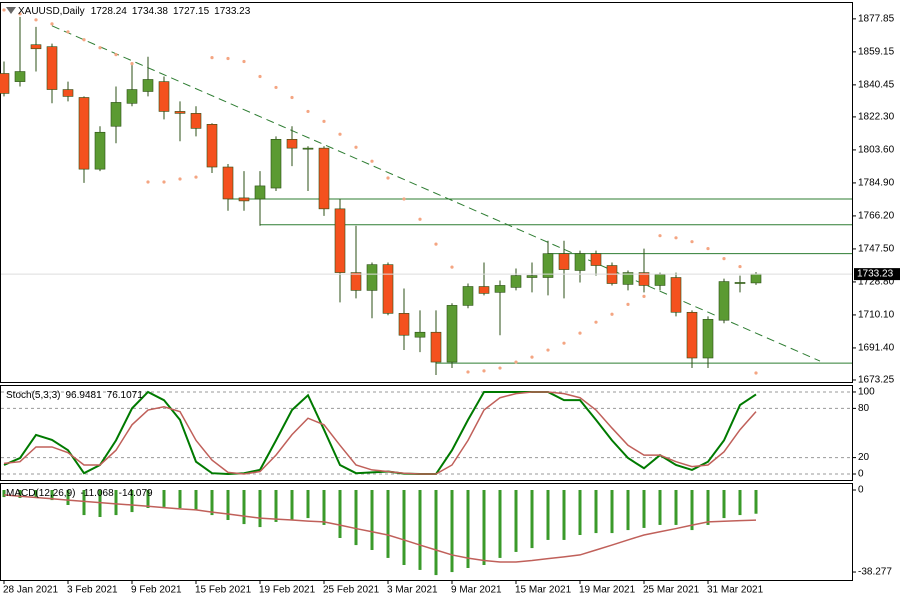  I want to click on symbol-icon, so click(11, 10).